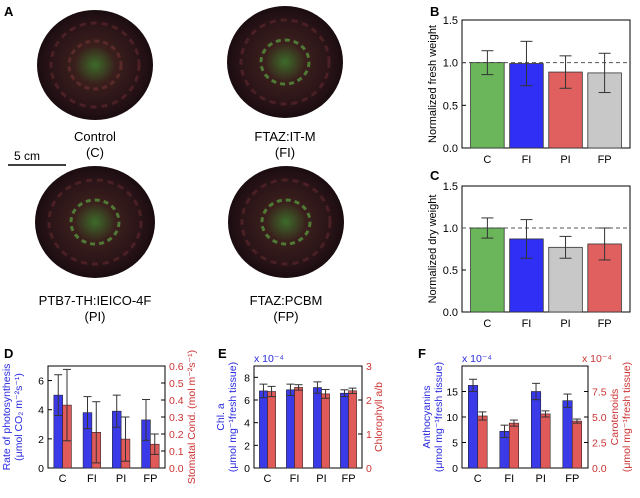 Image resolution: width=640 pixels, height=498 pixels. I want to click on lettuce-photo-fp, so click(286, 222).